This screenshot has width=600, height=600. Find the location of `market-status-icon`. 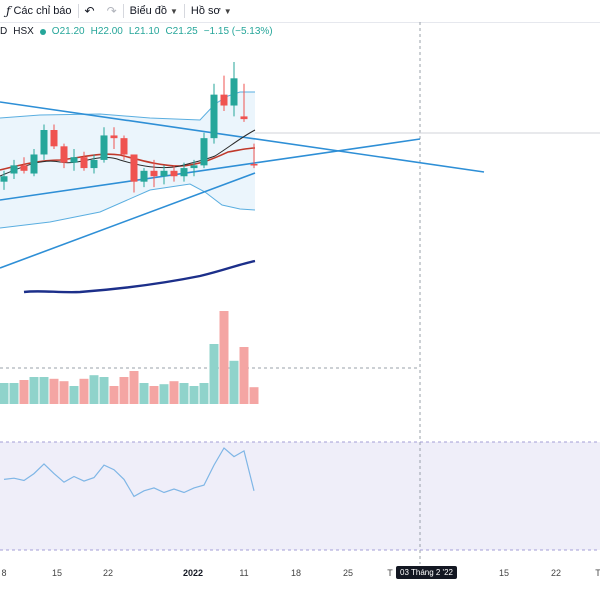

market-status-icon is located at coordinates (42, 31).